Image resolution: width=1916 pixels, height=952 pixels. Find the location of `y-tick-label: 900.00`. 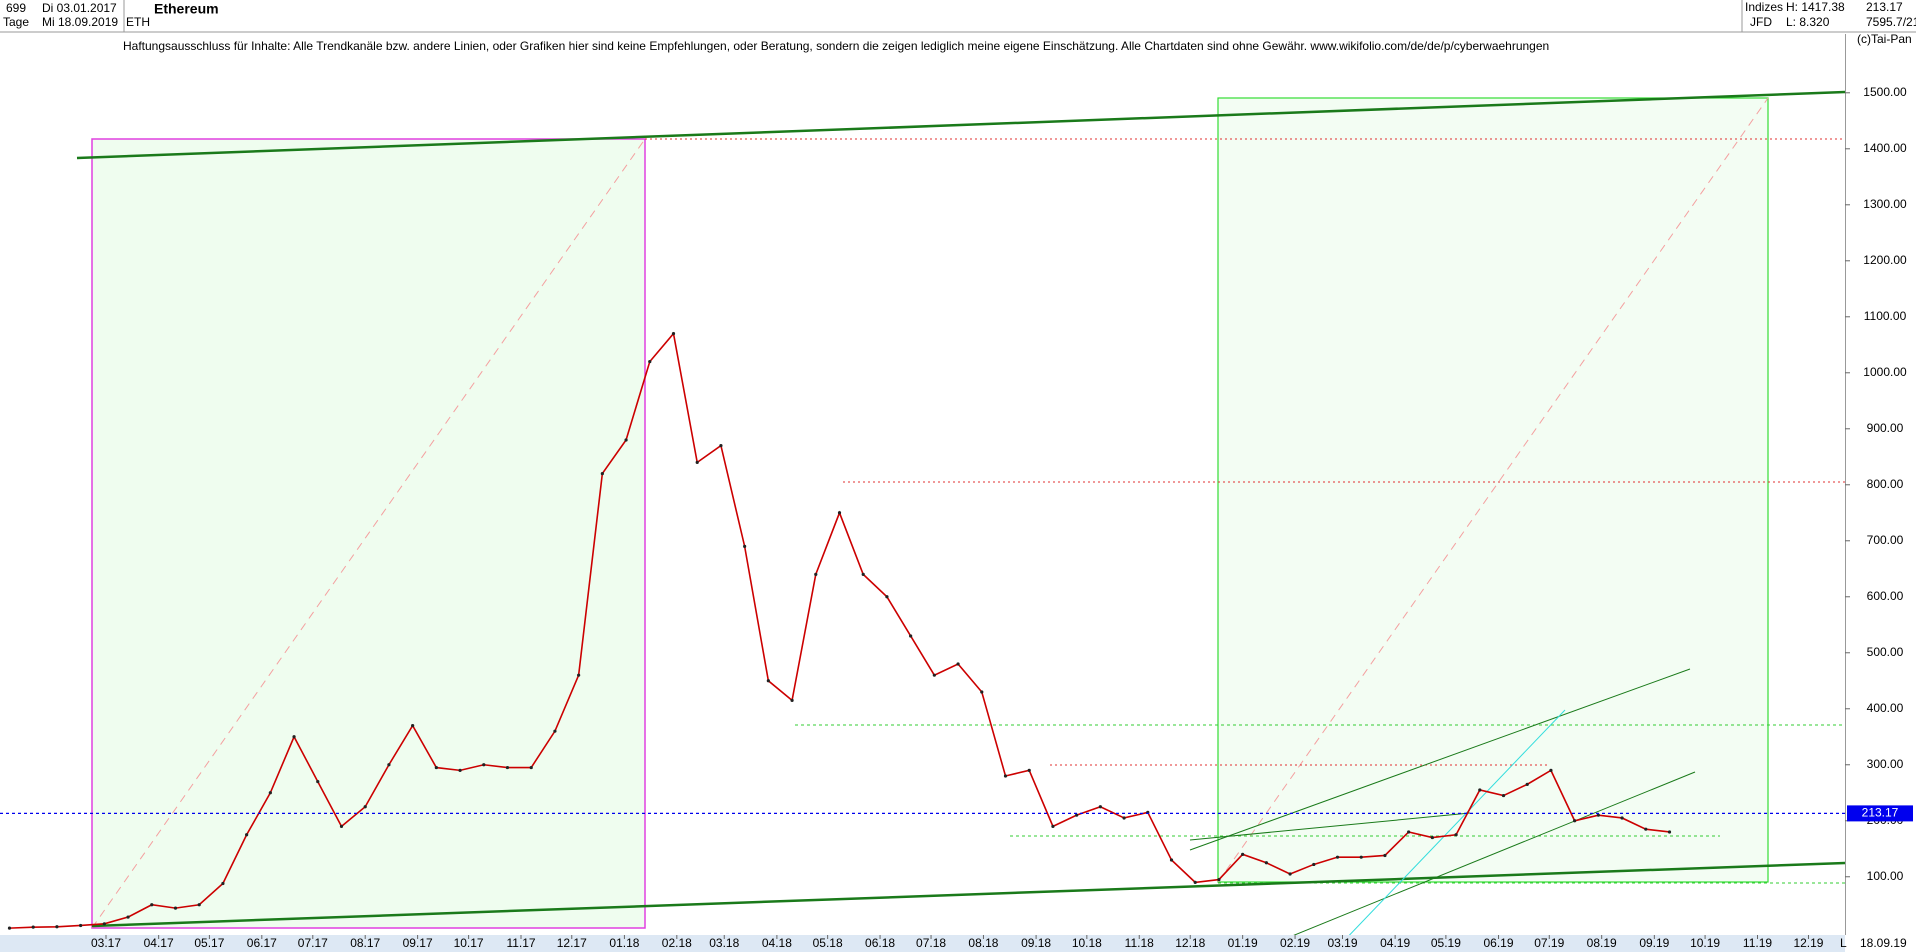

y-tick-label: 900.00 is located at coordinates (1885, 428).